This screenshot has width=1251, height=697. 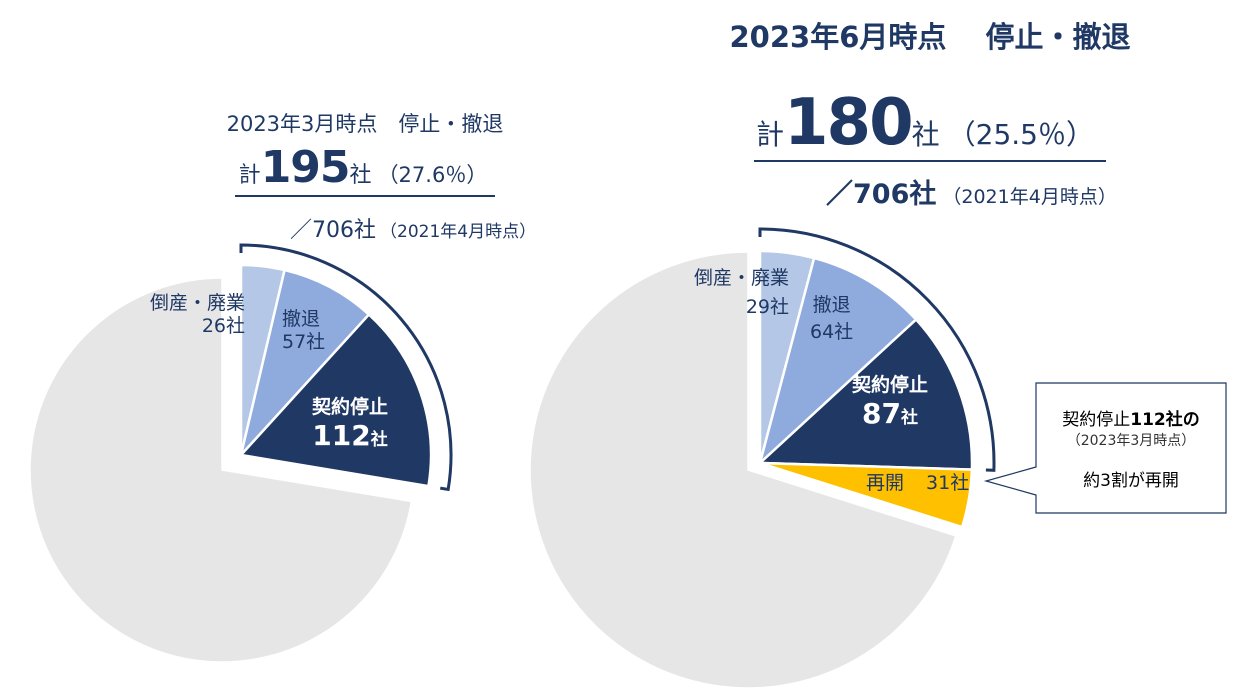 What do you see at coordinates (831, 305) in the screenshot?
I see `right-label-withdraw-name: 撤退` at bounding box center [831, 305].